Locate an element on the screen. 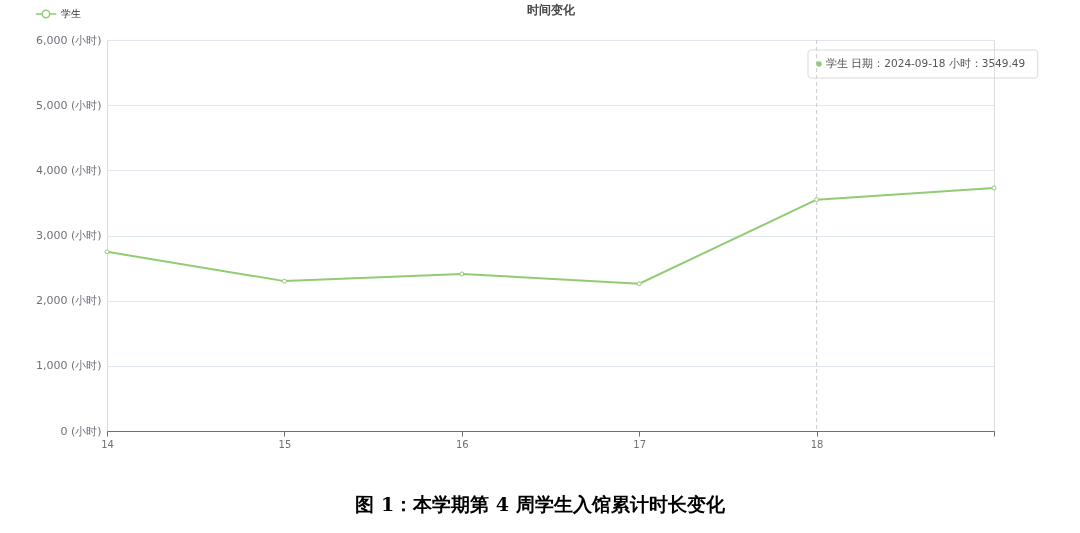  chart-title: 时间变化 is located at coordinates (551, 10).